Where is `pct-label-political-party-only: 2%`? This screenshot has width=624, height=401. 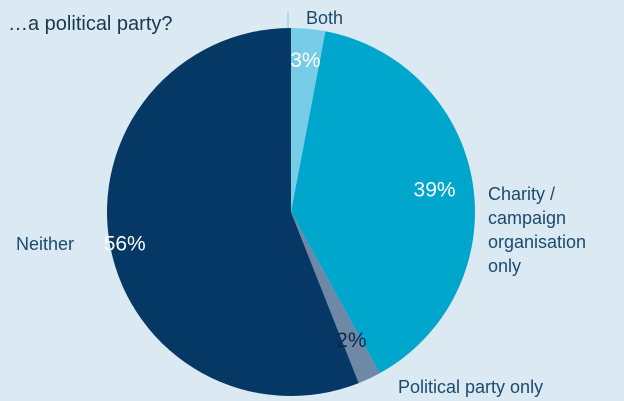 pct-label-political-party-only: 2% is located at coordinates (351, 340).